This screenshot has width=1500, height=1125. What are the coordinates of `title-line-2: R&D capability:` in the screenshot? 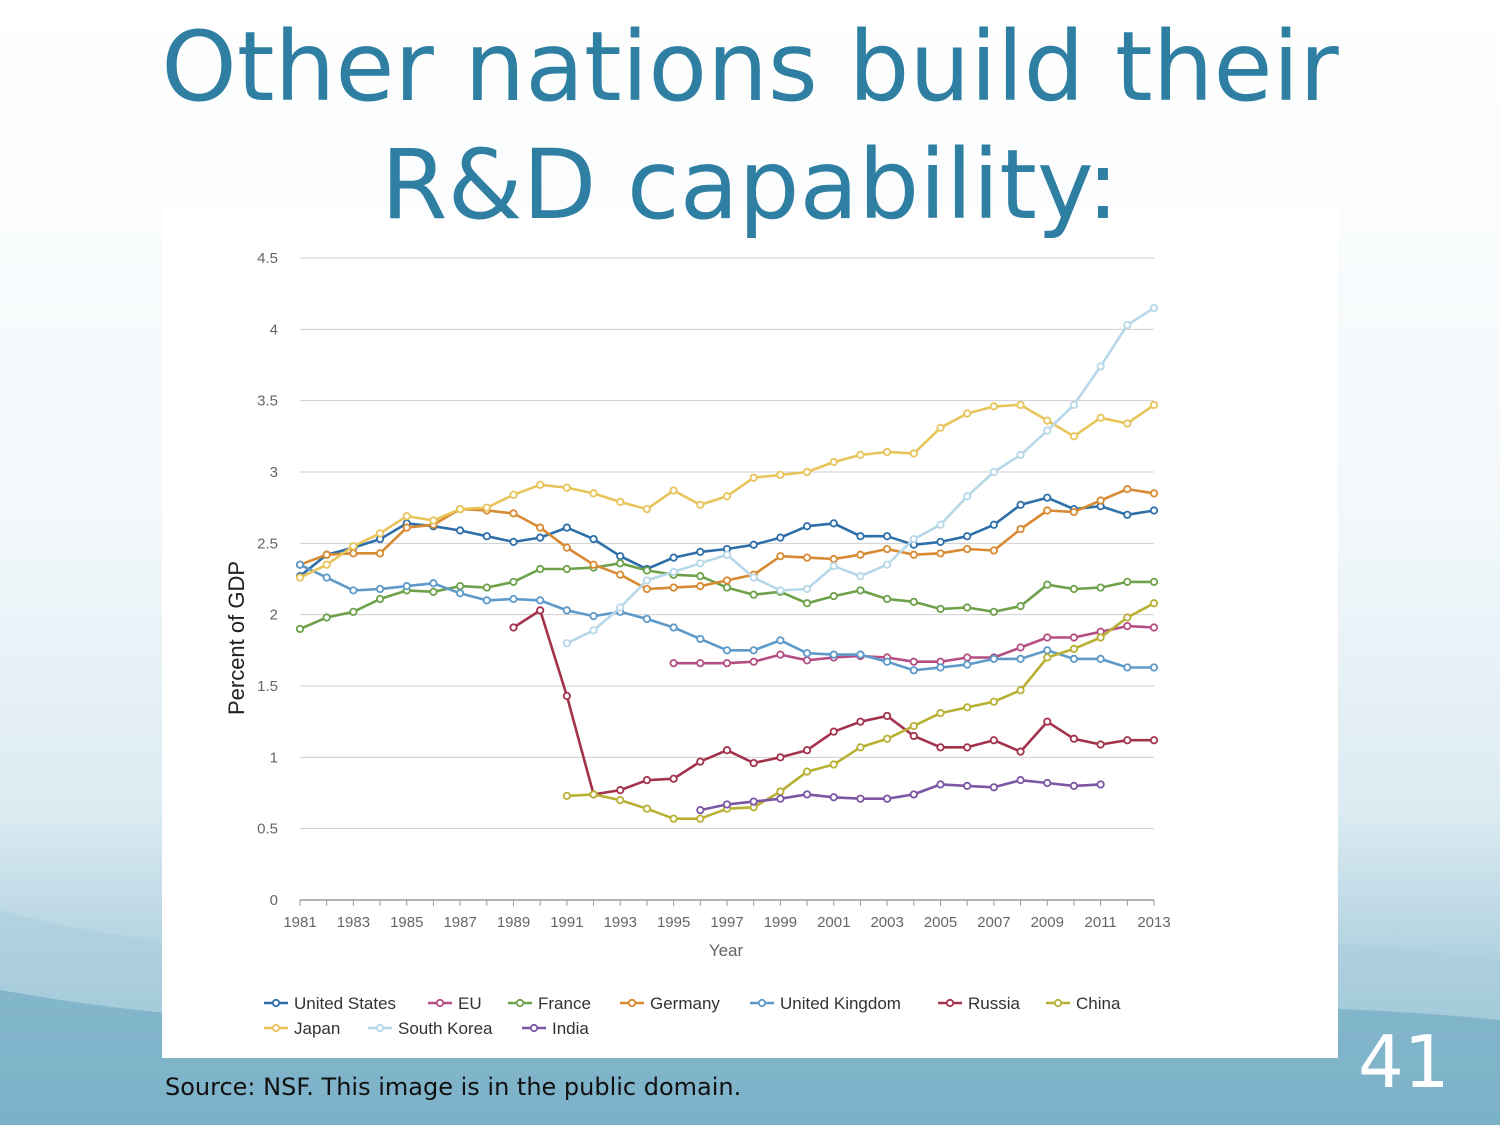 It's located at (750, 185).